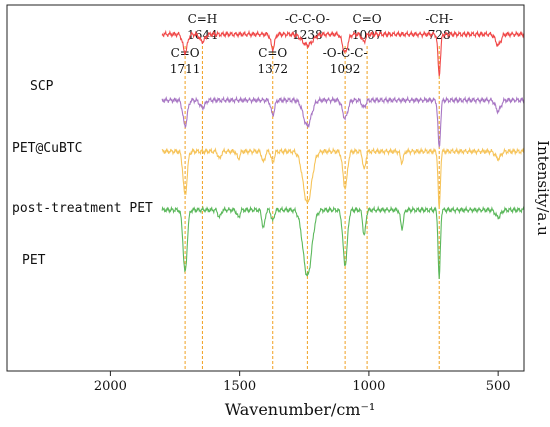  I want to click on x-tick-label-2: 1000, so click(368, 386).